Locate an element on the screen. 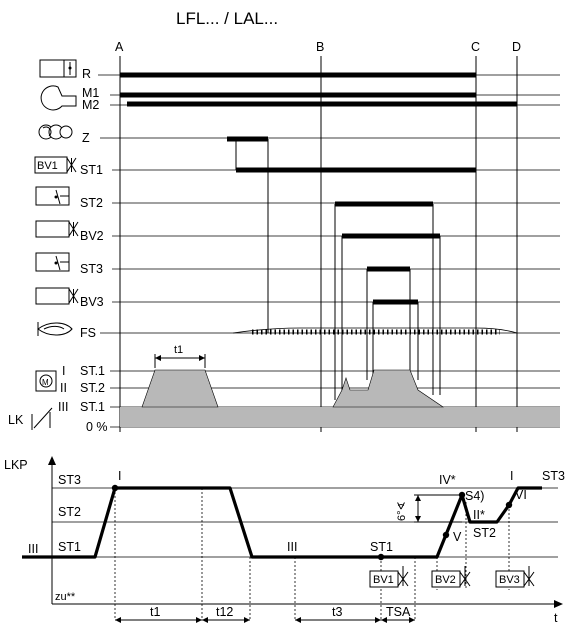 The height and width of the screenshot is (625, 573). row-label-st3: ST3 is located at coordinates (91, 269).